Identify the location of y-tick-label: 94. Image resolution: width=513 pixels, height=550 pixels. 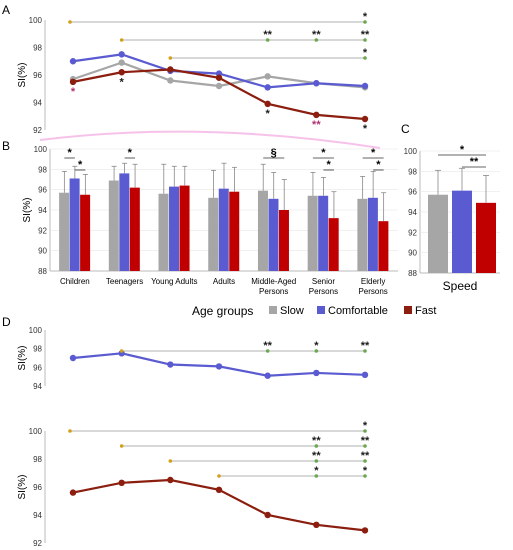
(37, 386).